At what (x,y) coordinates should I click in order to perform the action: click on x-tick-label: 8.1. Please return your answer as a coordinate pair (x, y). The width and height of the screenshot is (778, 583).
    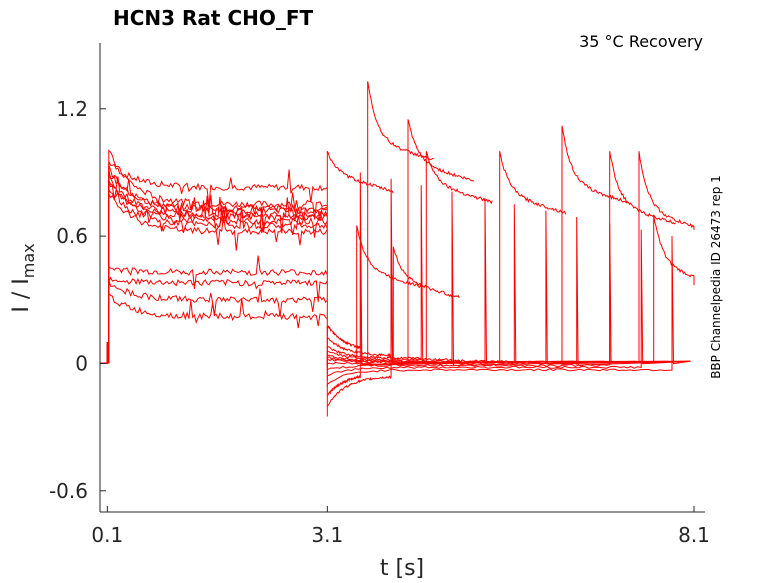
    Looking at the image, I should click on (694, 535).